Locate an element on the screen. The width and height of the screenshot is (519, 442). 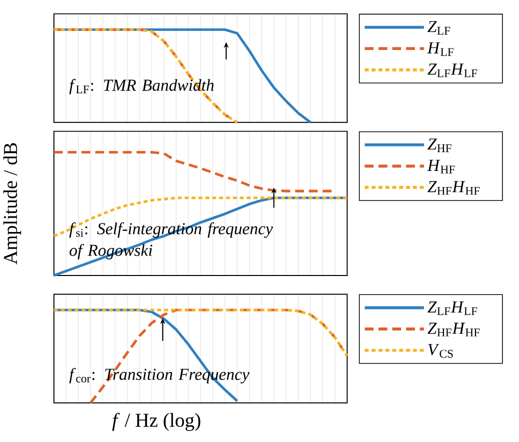
legend-label: V$_{CS}$ is located at coordinates (440, 351).